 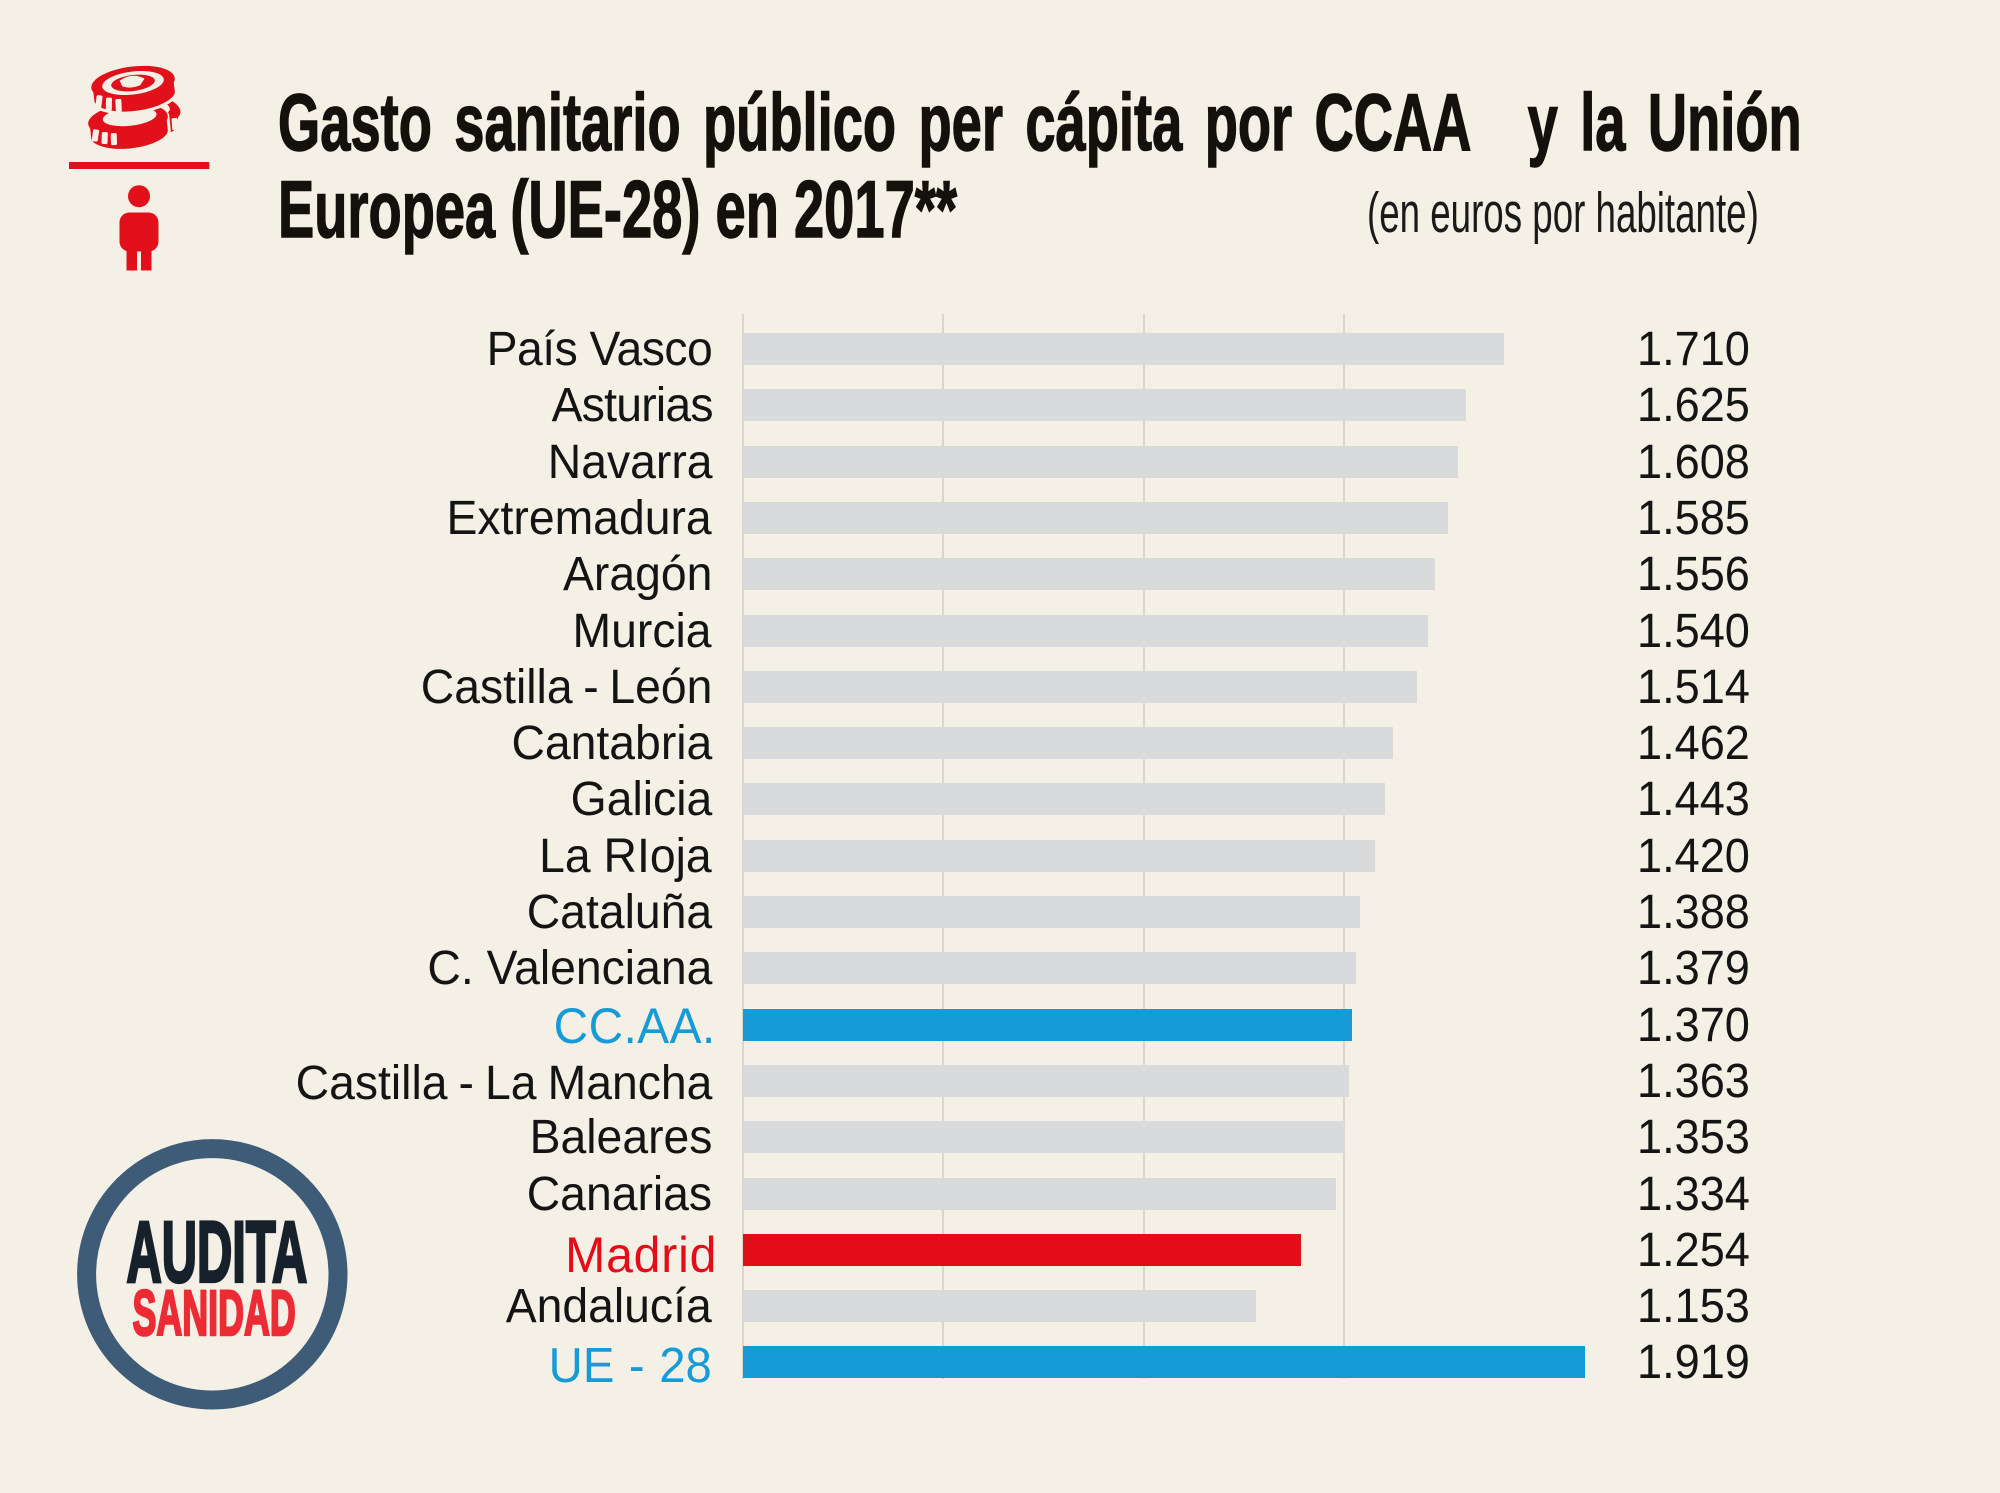 I want to click on svg-text: SANIDAD, so click(x=214, y=1312).